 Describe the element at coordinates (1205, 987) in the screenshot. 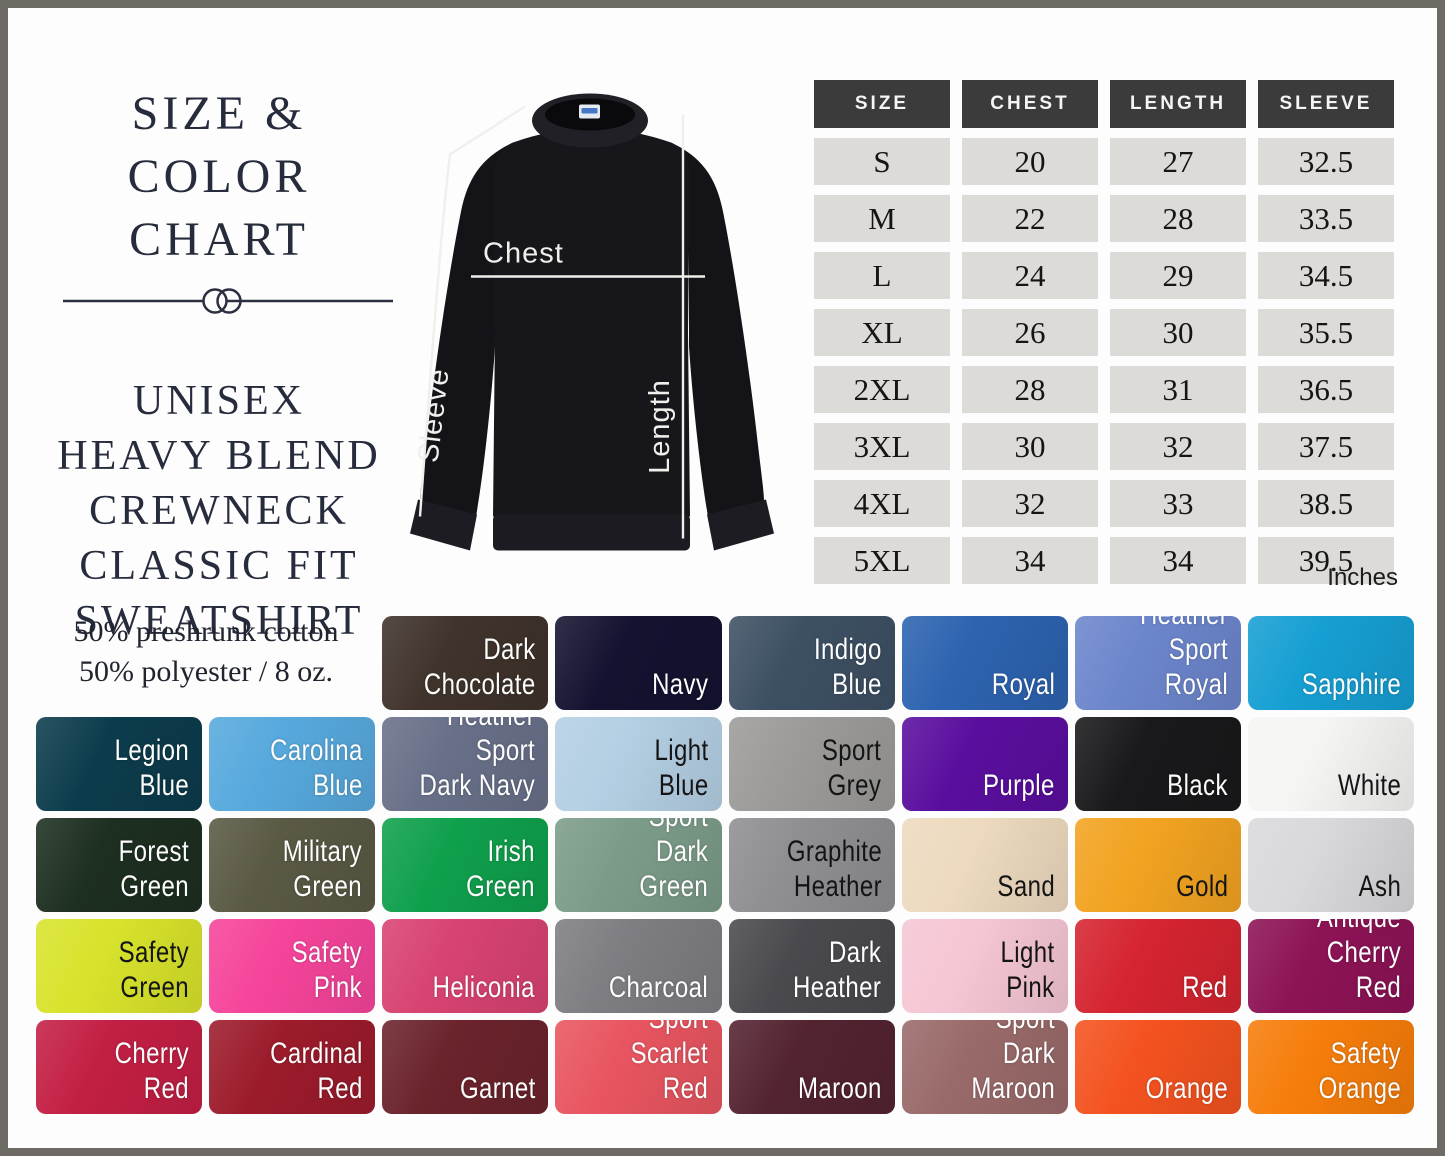

I see `color-swatch-label: Red` at that location.